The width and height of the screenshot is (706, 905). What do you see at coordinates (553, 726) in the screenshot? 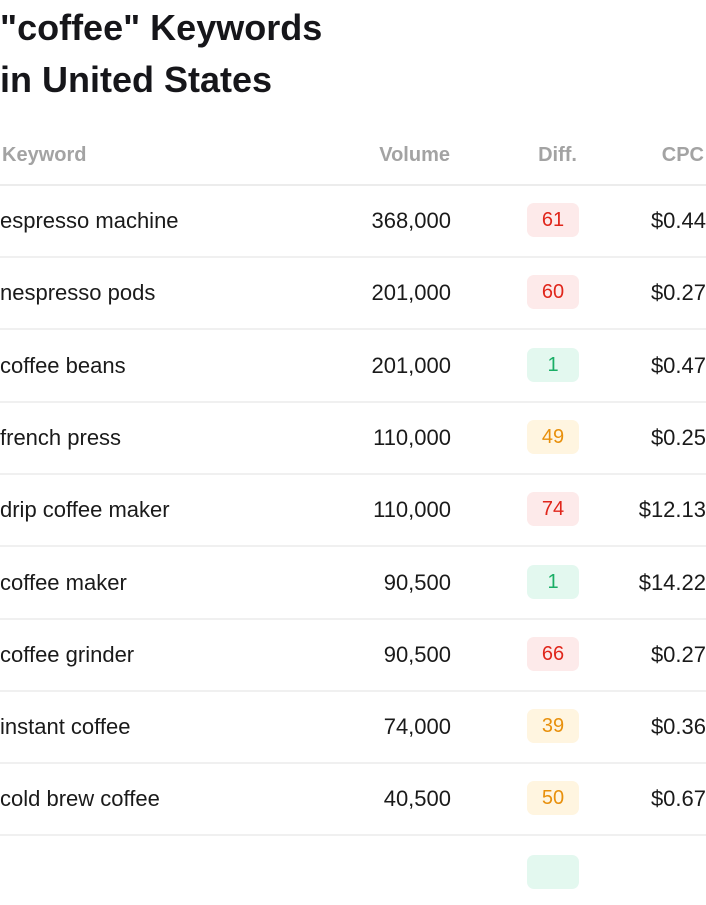
I see `difficulty-badge: 39` at bounding box center [553, 726].